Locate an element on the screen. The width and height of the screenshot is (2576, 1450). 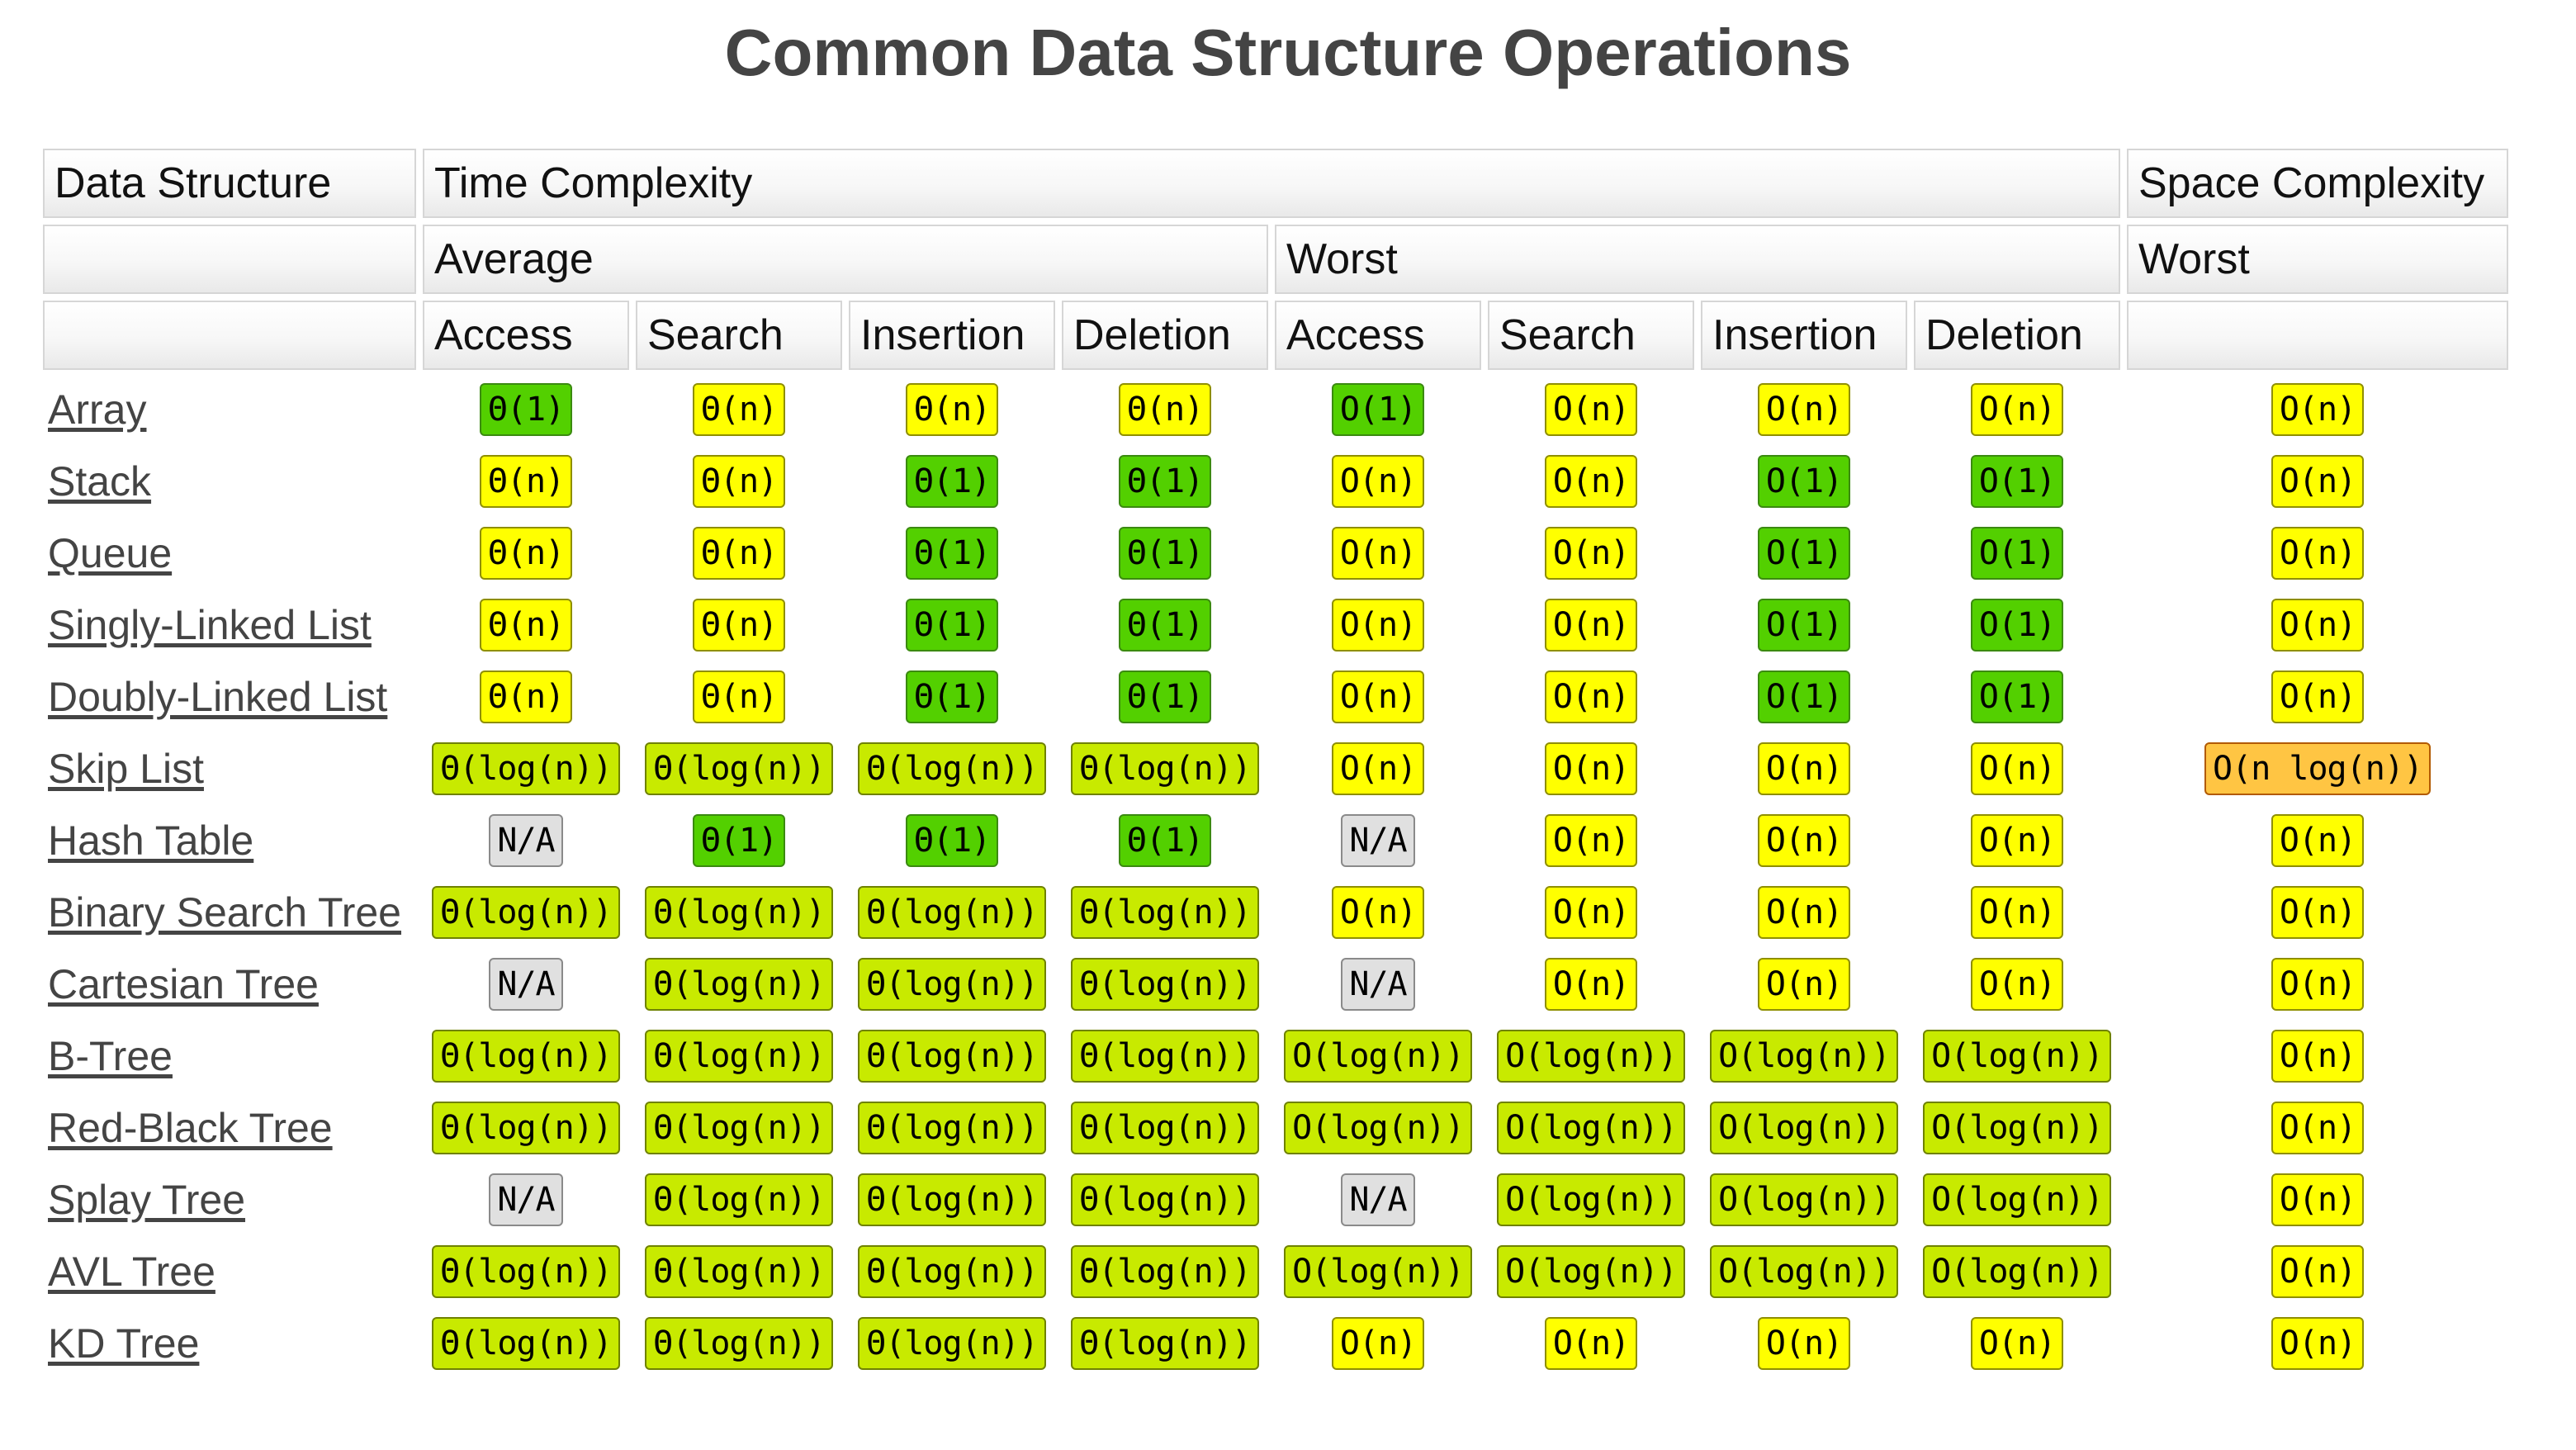
header-data-structure: Data Structure is located at coordinates (229, 184).